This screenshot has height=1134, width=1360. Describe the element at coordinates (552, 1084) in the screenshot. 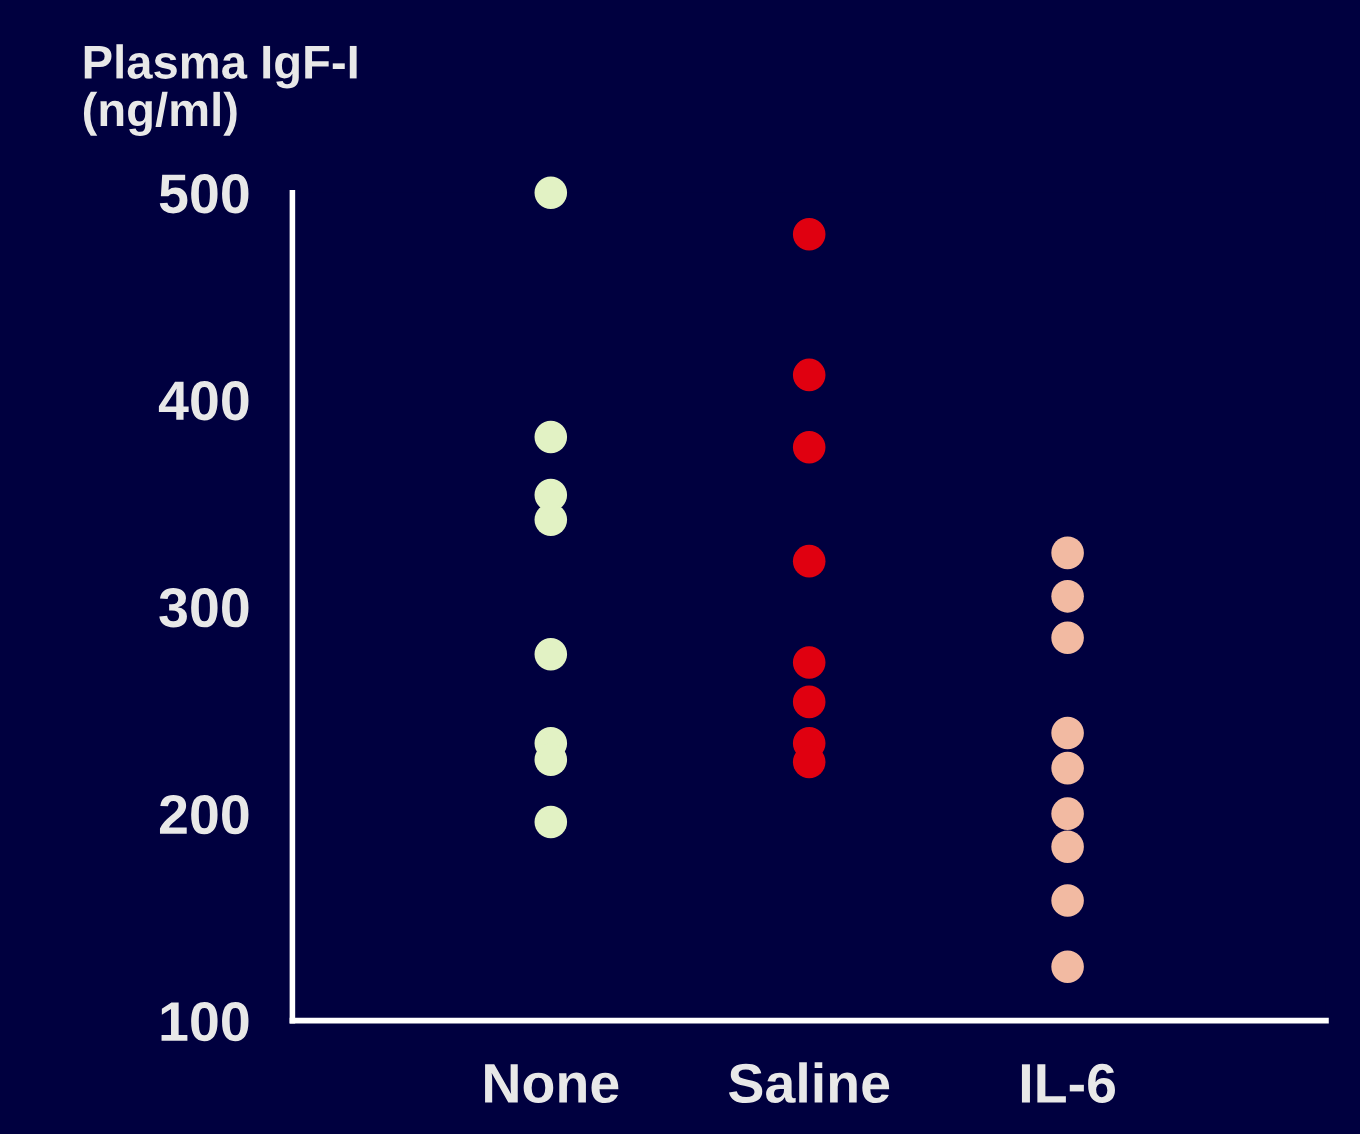

I see `x-tick-label: None` at that location.